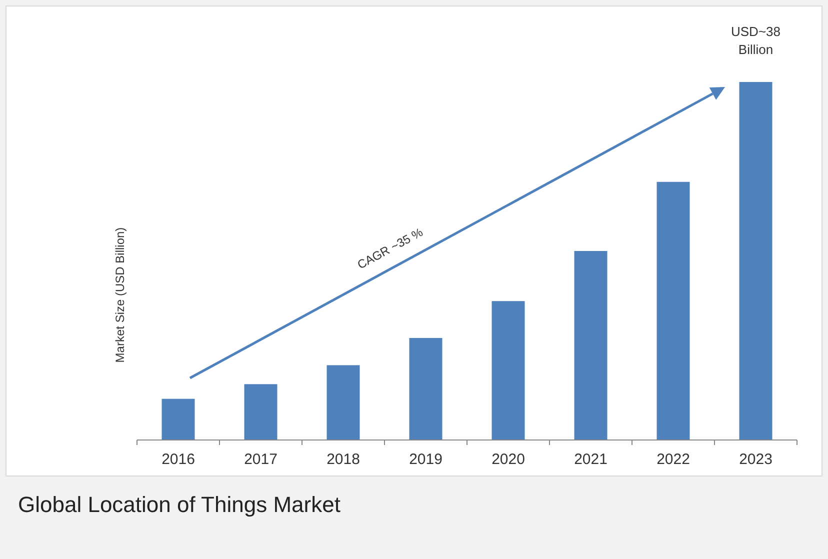 The image size is (828, 559). Describe the element at coordinates (591, 459) in the screenshot. I see `x-tick-label: 2021` at that location.